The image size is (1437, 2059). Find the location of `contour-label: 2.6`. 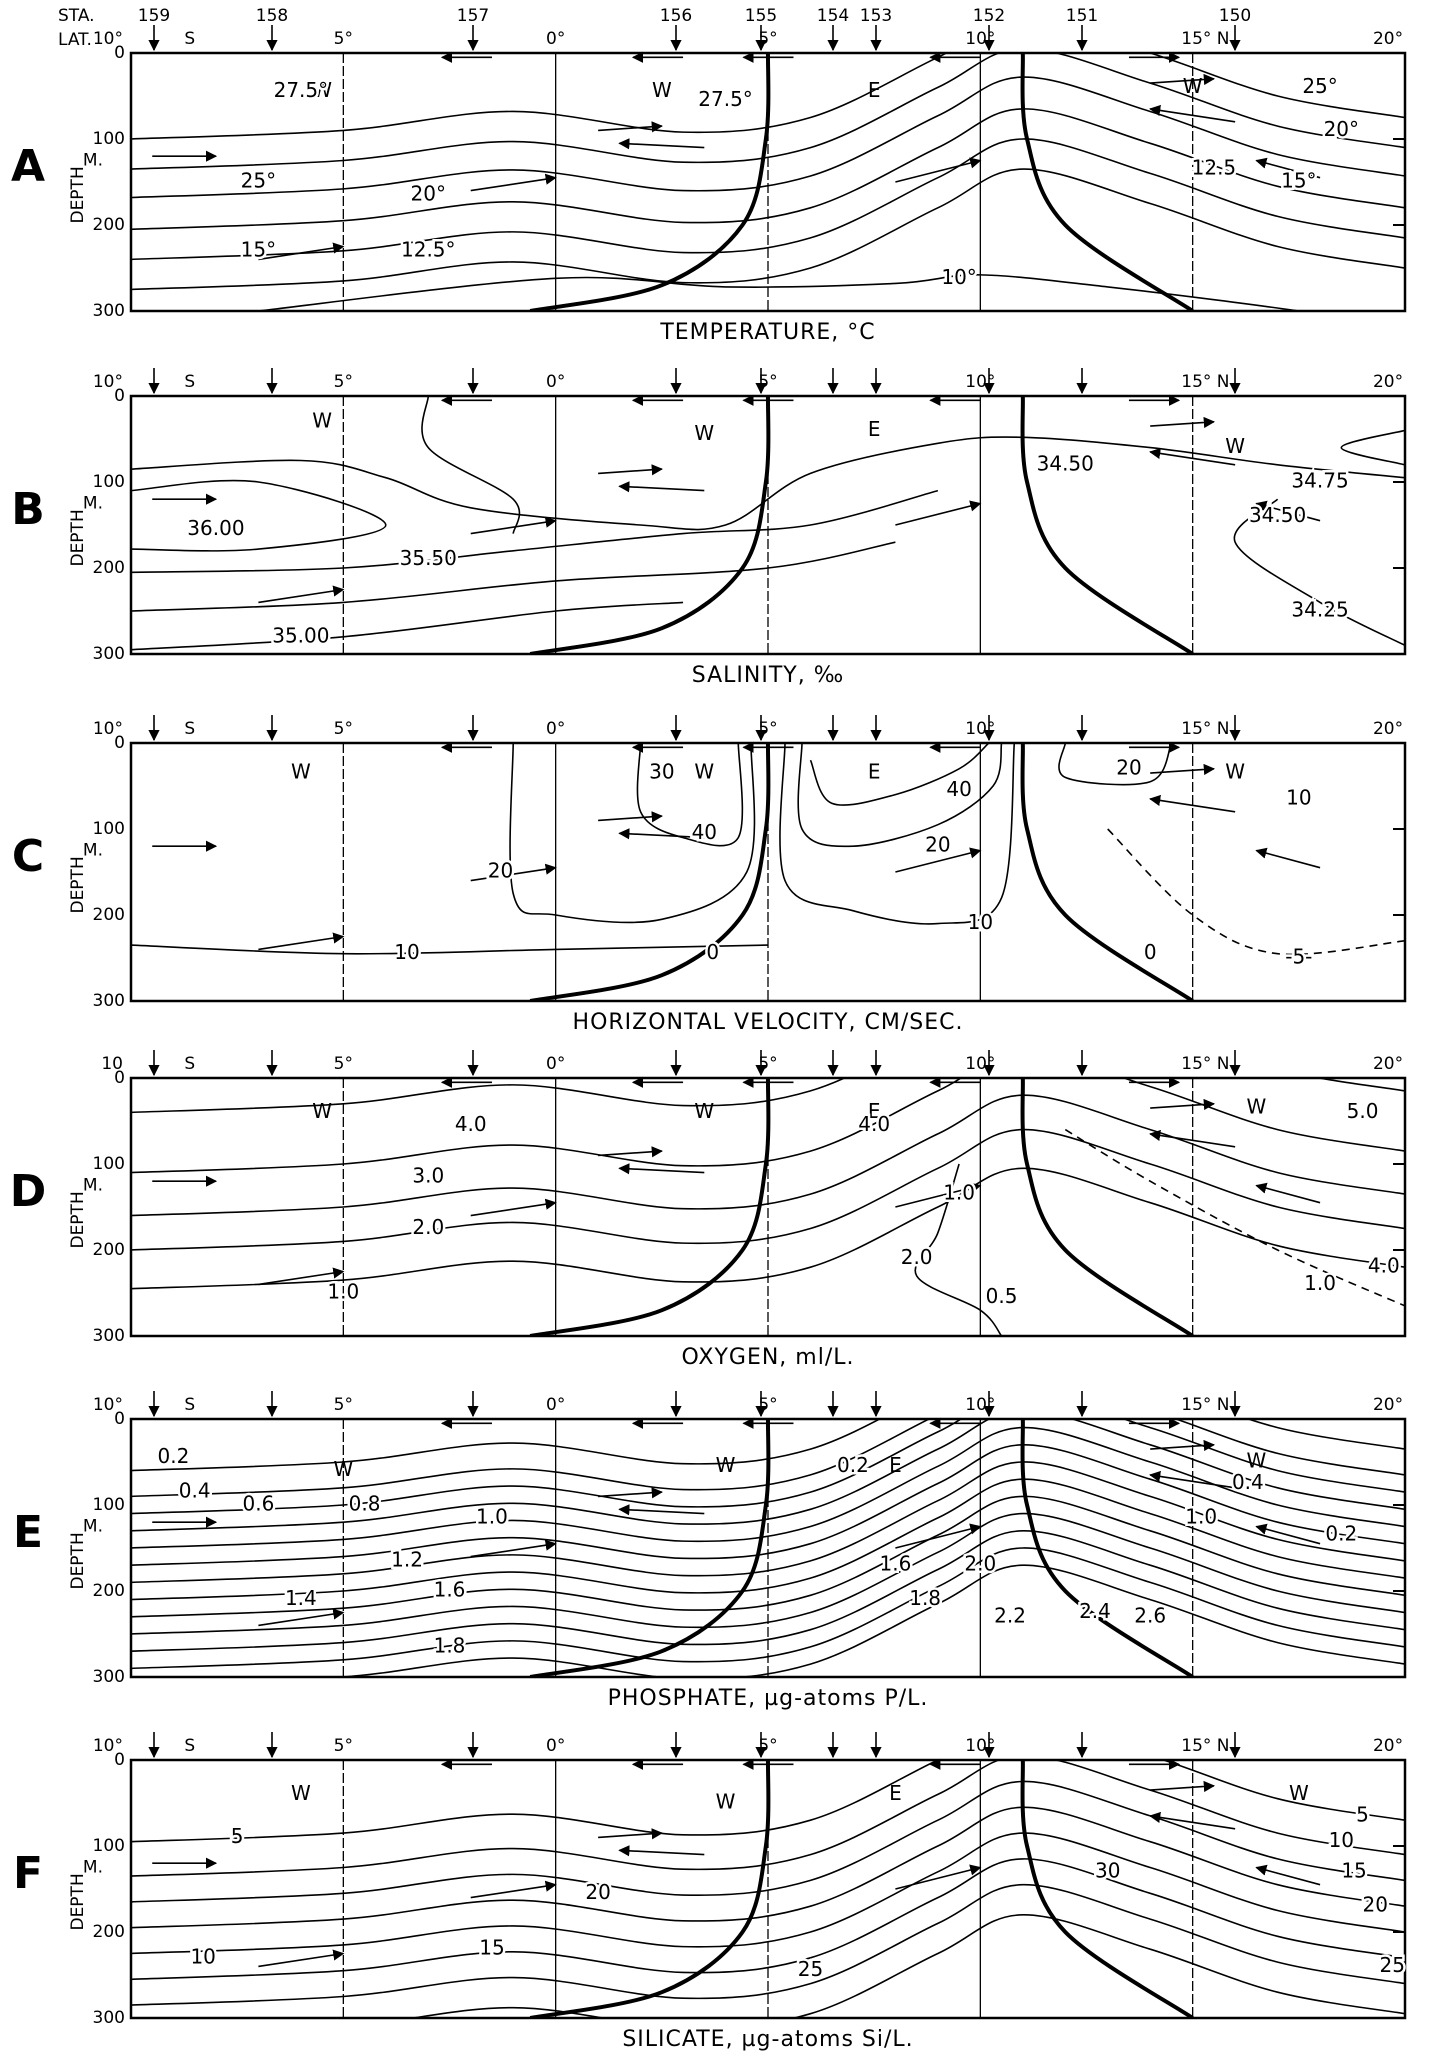

contour-label: 2.6 is located at coordinates (1150, 1615).